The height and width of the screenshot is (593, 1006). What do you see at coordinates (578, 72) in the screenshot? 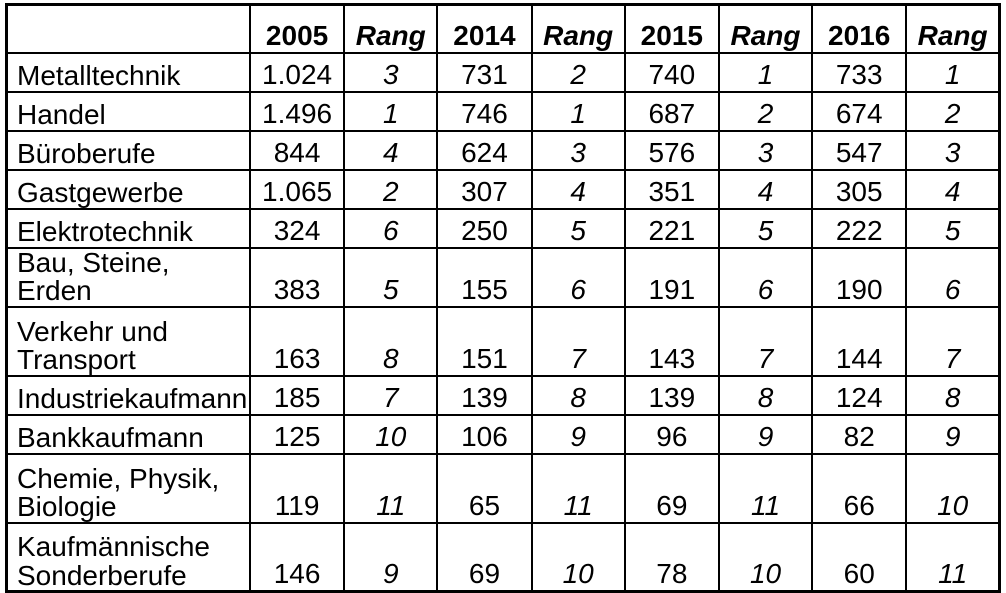
I see `rank-cell-r2014: 2` at bounding box center [578, 72].